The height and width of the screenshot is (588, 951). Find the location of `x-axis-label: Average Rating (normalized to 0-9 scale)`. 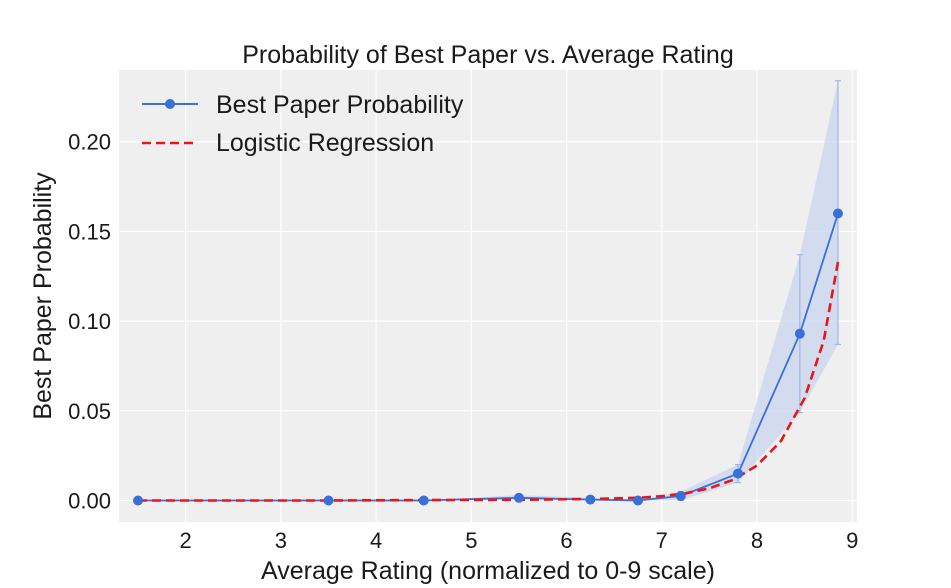

x-axis-label: Average Rating (normalized to 0-9 scale) is located at coordinates (488, 571).